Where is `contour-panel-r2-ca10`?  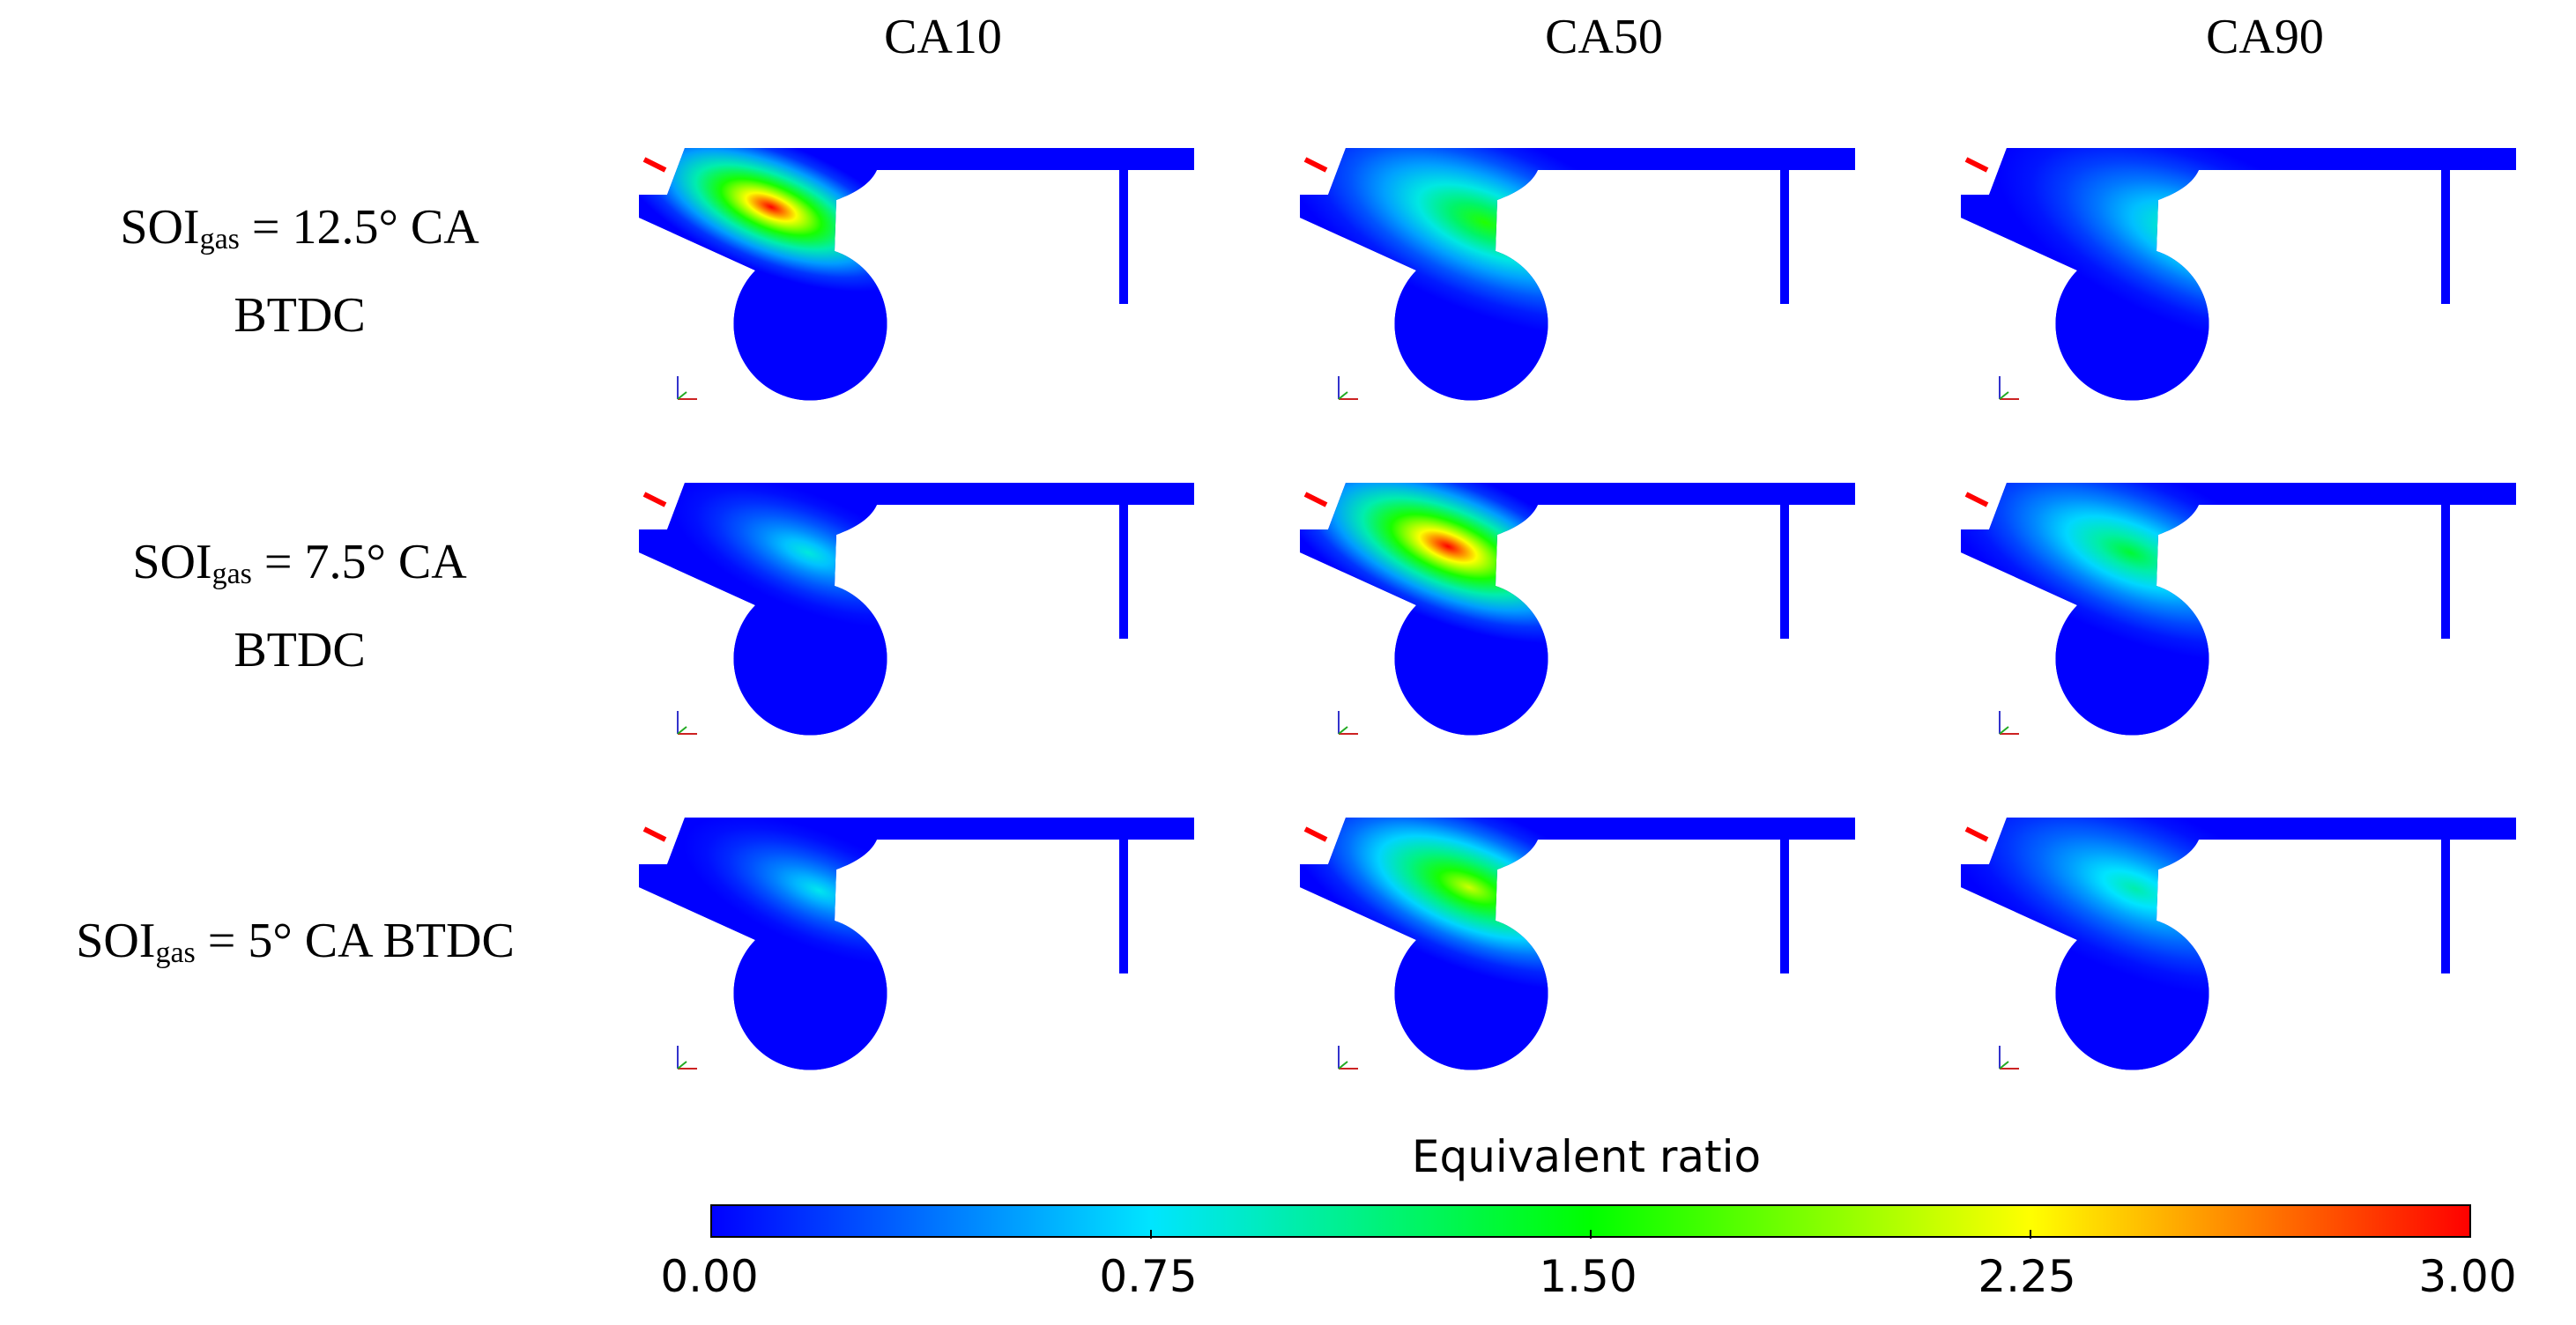 contour-panel-r2-ca10 is located at coordinates (916, 609).